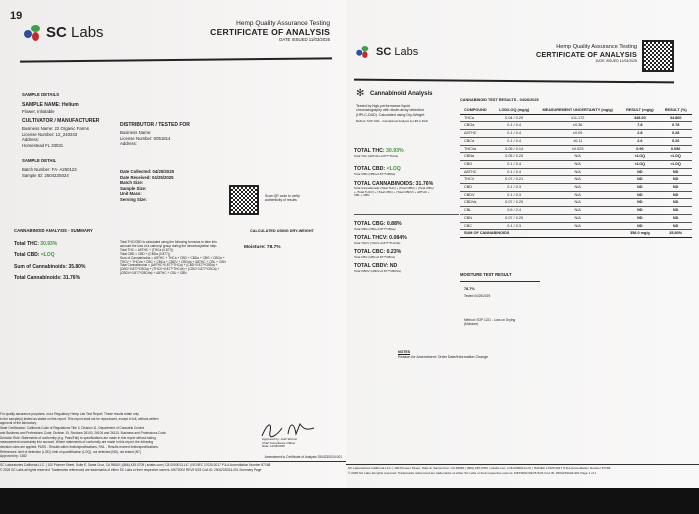  I want to click on batch-size: Batch Size:, so click(132, 183).